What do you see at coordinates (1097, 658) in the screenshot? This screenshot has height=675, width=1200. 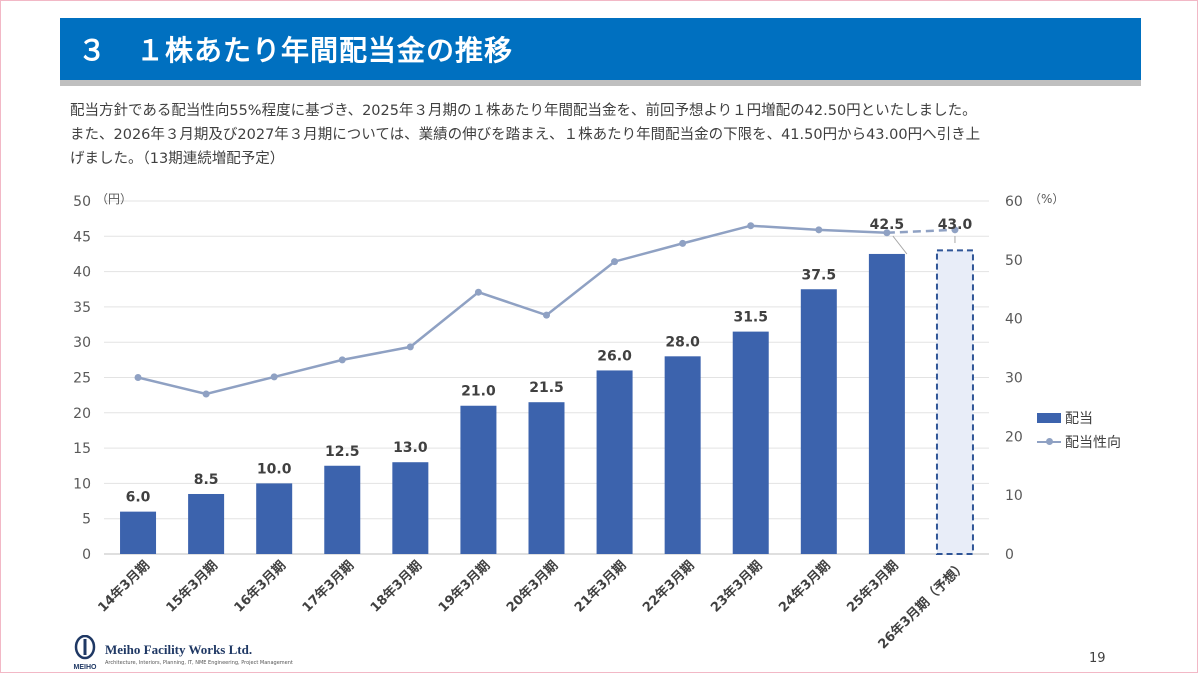 I see `page-number: 19` at bounding box center [1097, 658].